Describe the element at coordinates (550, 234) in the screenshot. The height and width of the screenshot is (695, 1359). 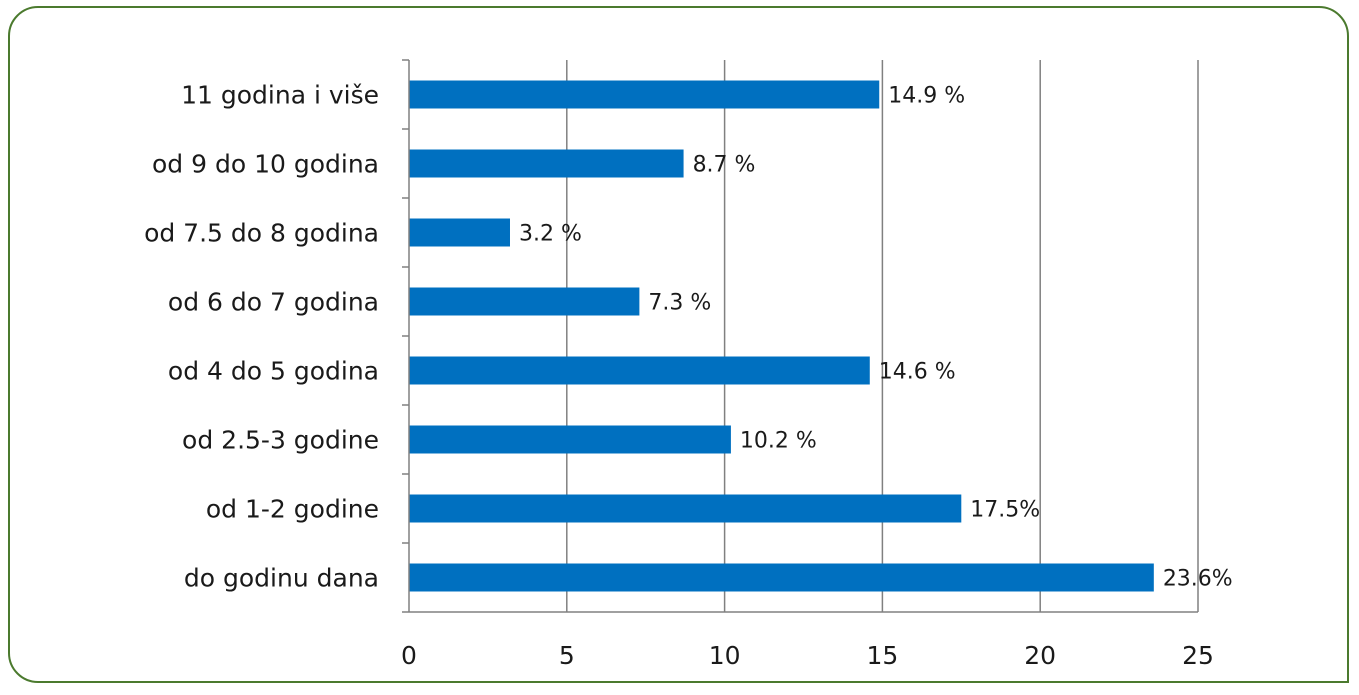
I see `data-label: 3.2 %` at that location.